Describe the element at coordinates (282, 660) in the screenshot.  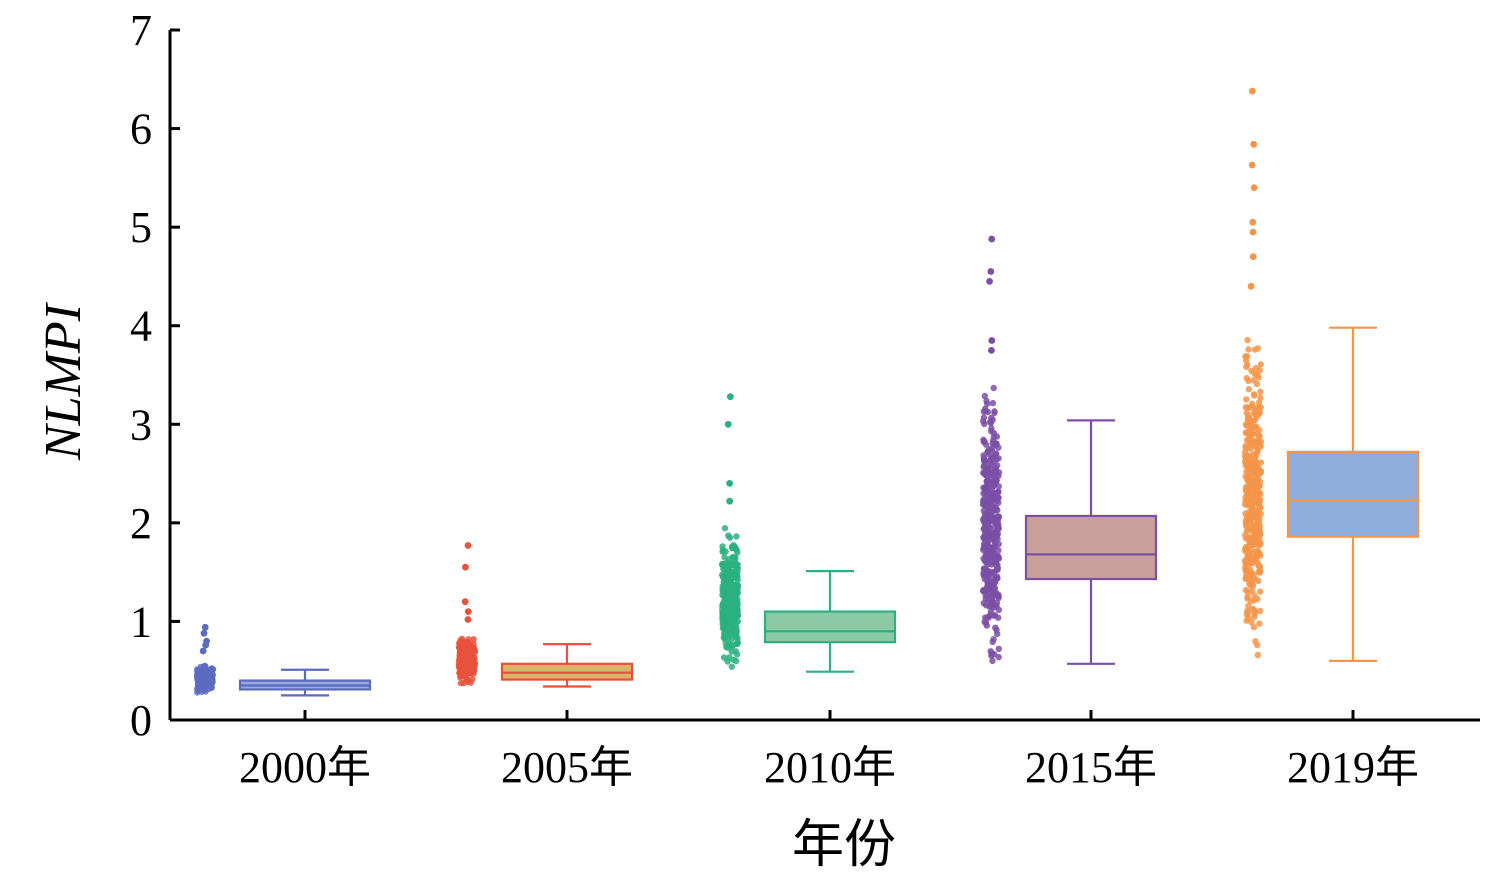
I see `series-2000年` at that location.